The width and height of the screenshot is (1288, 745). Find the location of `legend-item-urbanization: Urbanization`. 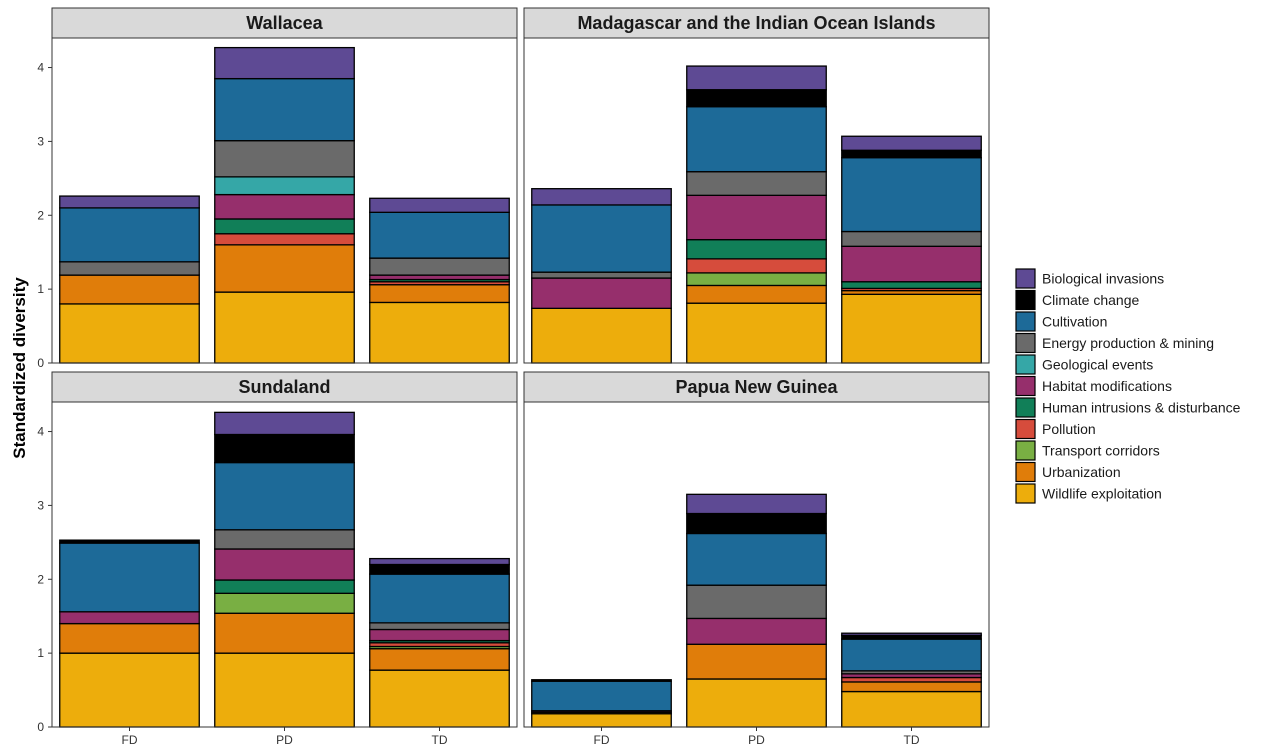

legend-item-urbanization: Urbanization is located at coordinates (1068, 472).